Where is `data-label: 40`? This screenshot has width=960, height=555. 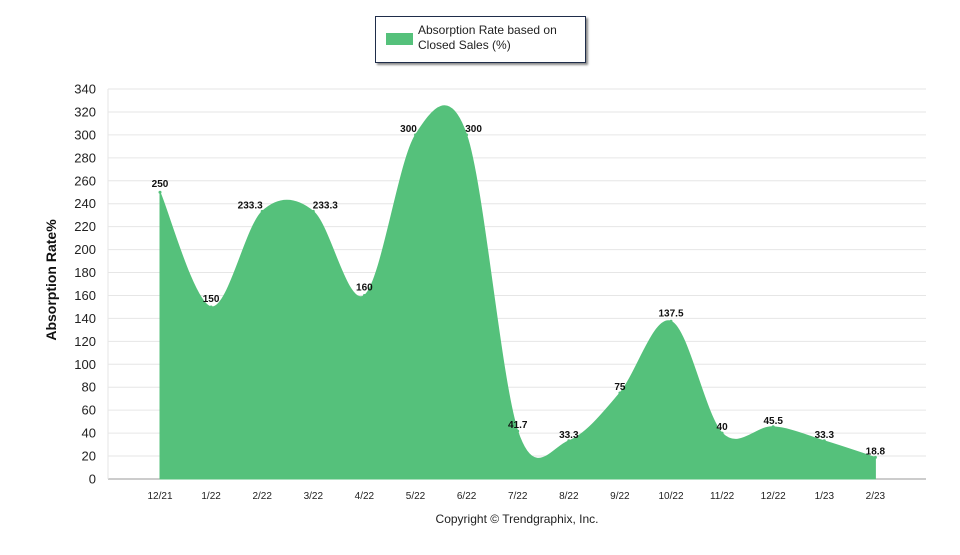 data-label: 40 is located at coordinates (723, 427).